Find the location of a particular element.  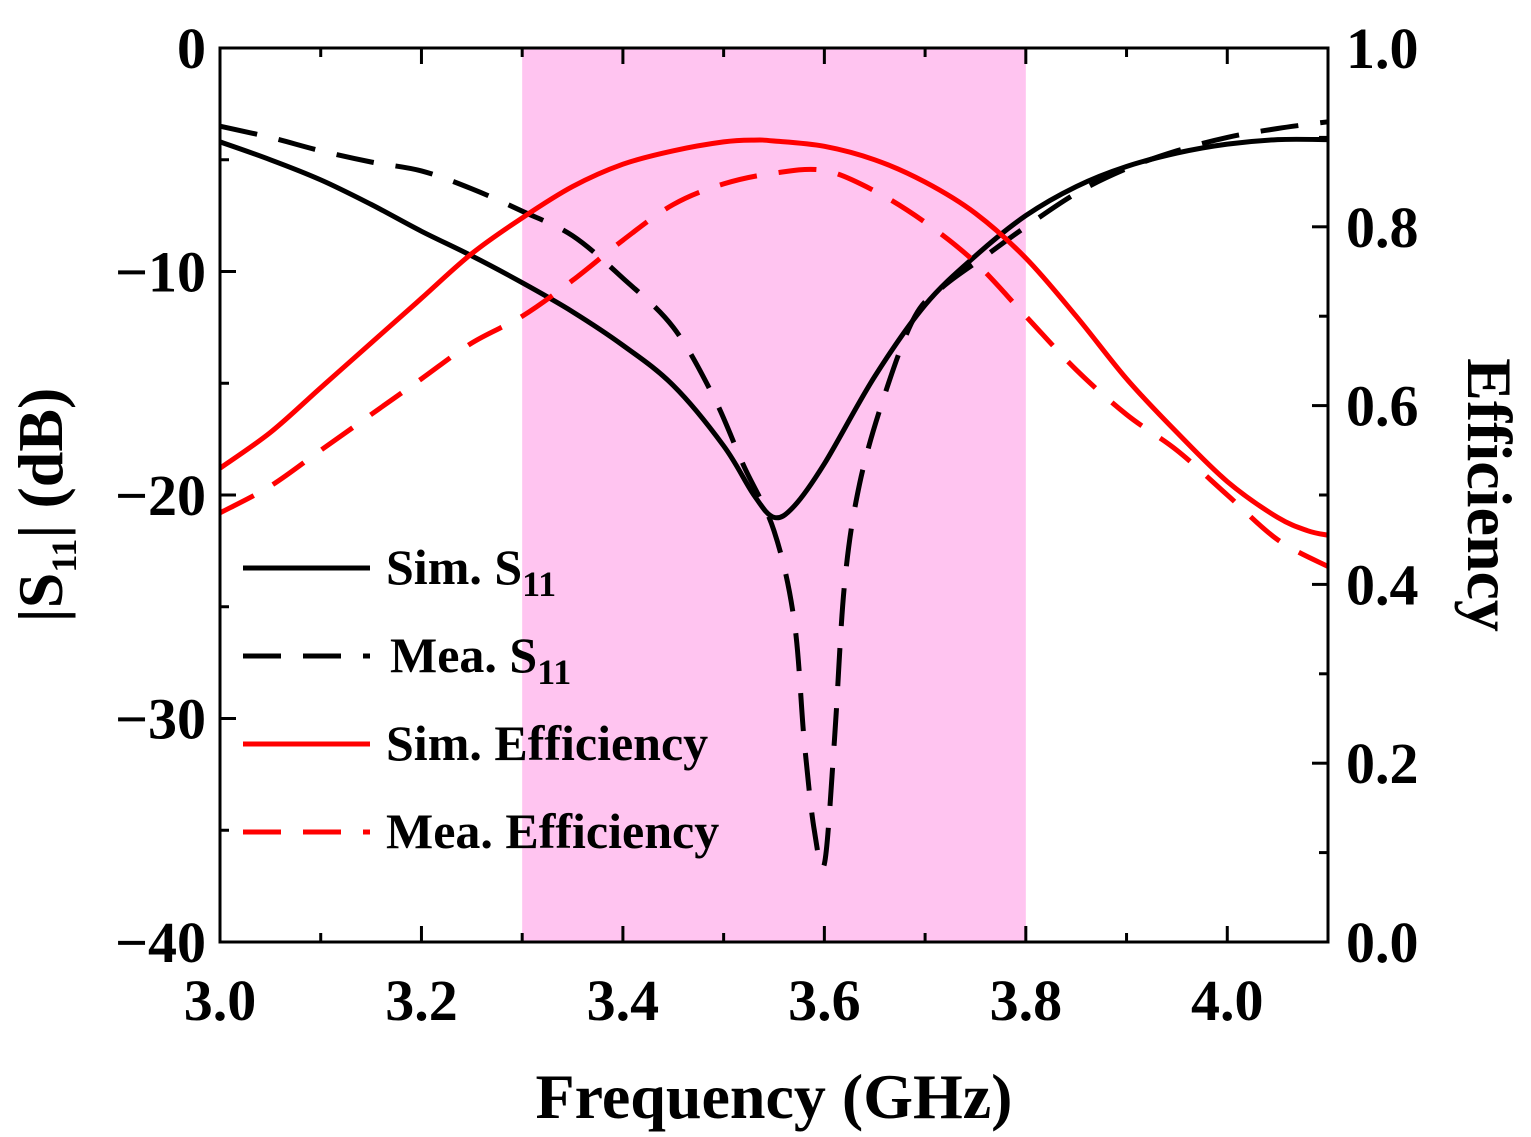

legend-label-3: Mea. Efficiency is located at coordinates (552, 831).